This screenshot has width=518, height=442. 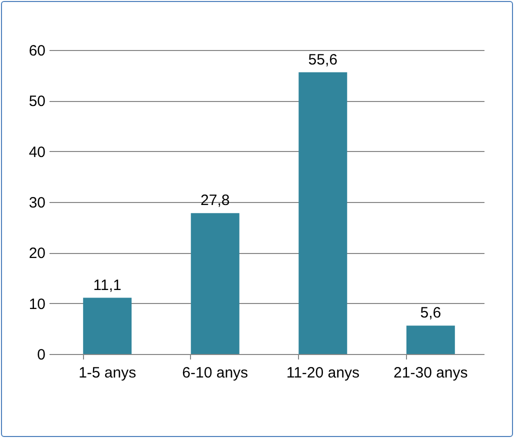 What do you see at coordinates (37, 152) in the screenshot?
I see `y-tick-label: 40` at bounding box center [37, 152].